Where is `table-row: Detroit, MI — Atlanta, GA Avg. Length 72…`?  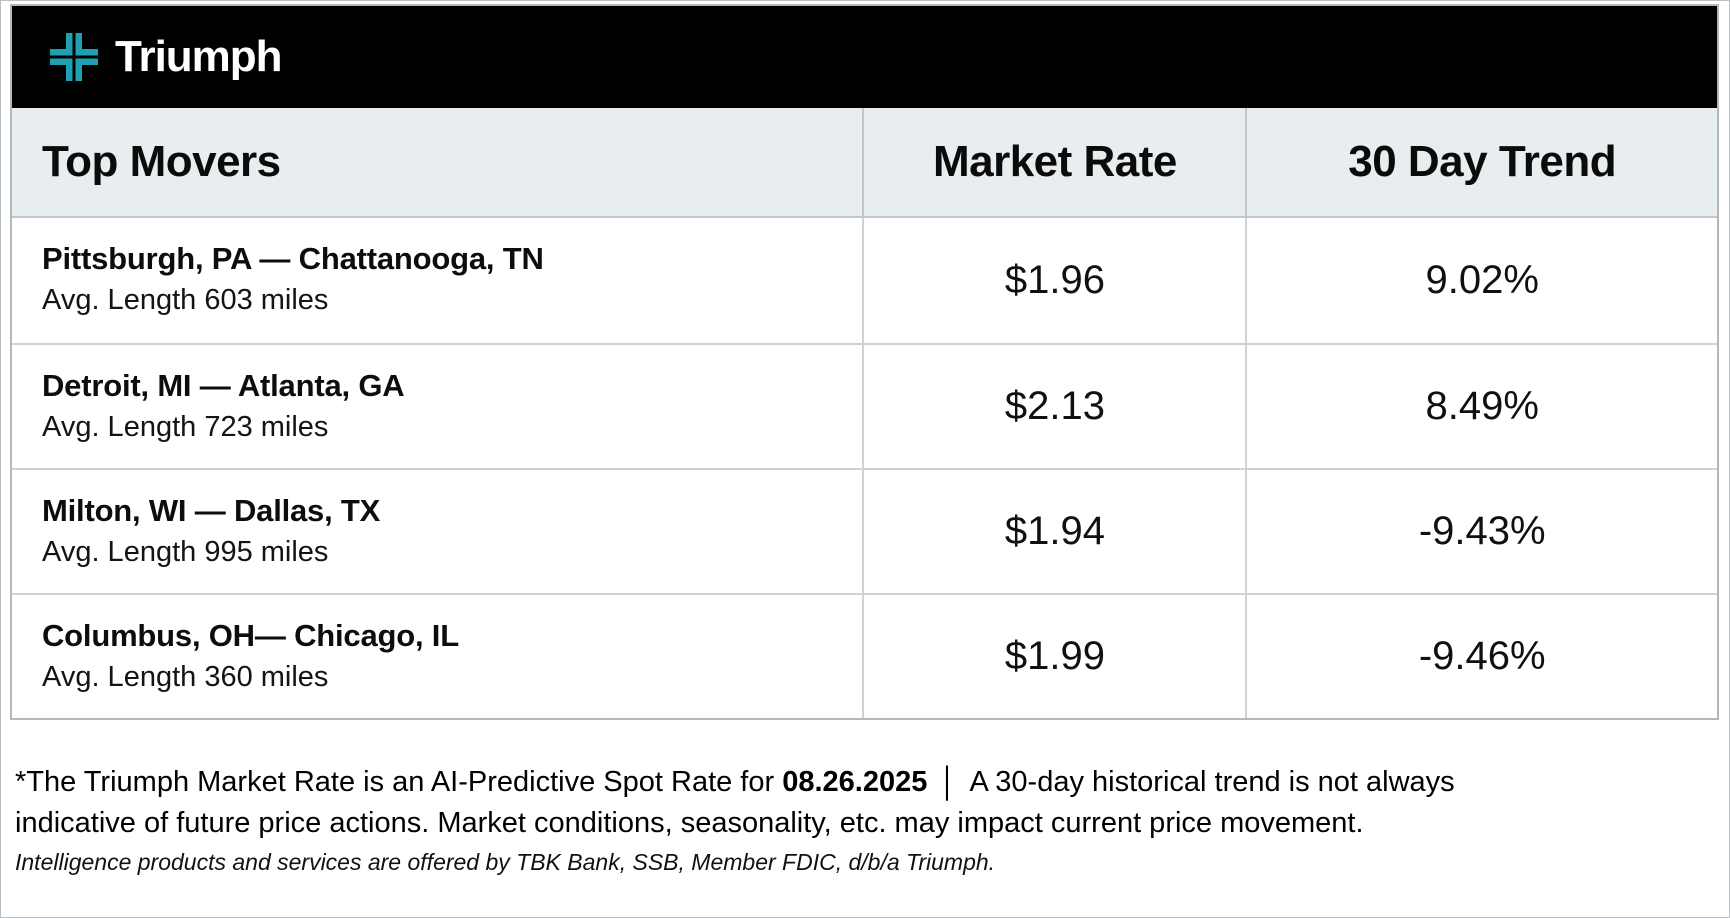
table-row: Detroit, MI — Atlanta, GA Avg. Length 72… is located at coordinates (864, 405).